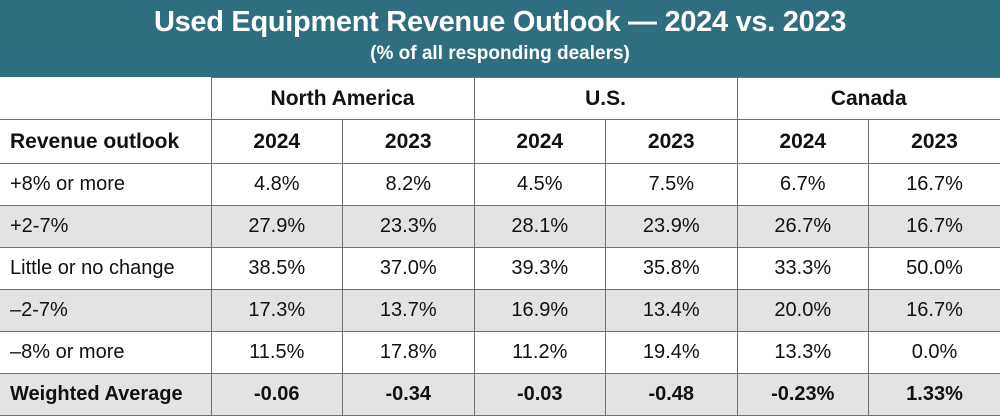 The image size is (1000, 419). Describe the element at coordinates (802, 310) in the screenshot. I see `data-cell: 20.0%` at that location.